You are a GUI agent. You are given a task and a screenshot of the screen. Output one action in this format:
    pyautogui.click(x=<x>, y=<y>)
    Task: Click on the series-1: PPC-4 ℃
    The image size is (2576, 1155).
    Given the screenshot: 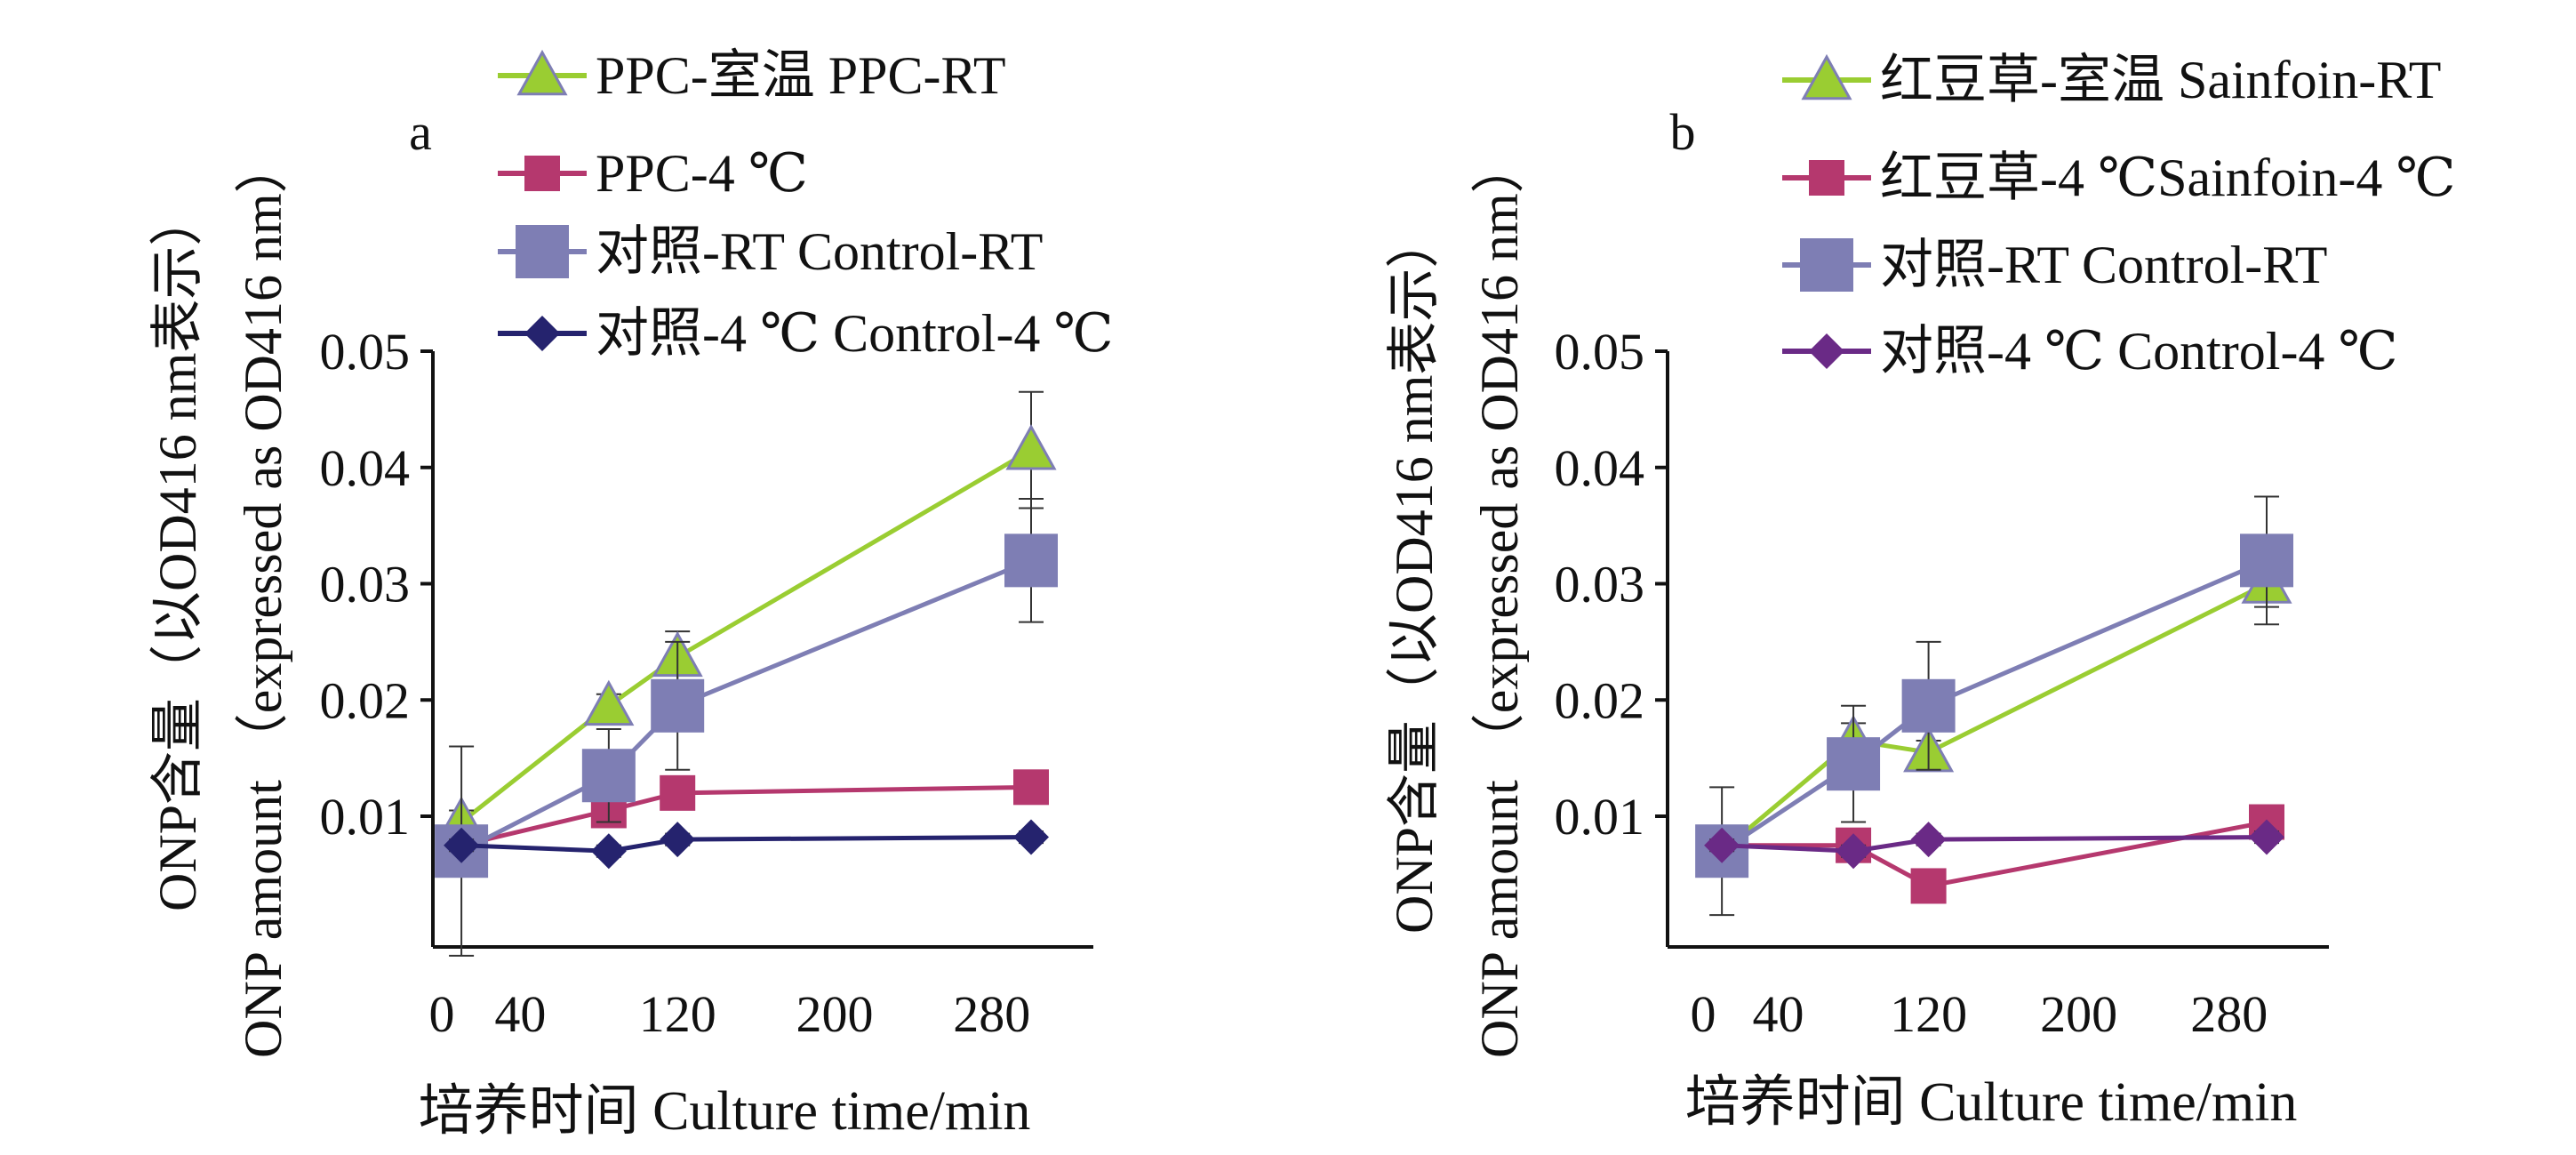 What is the action you would take?
    pyautogui.click(x=746, y=504)
    